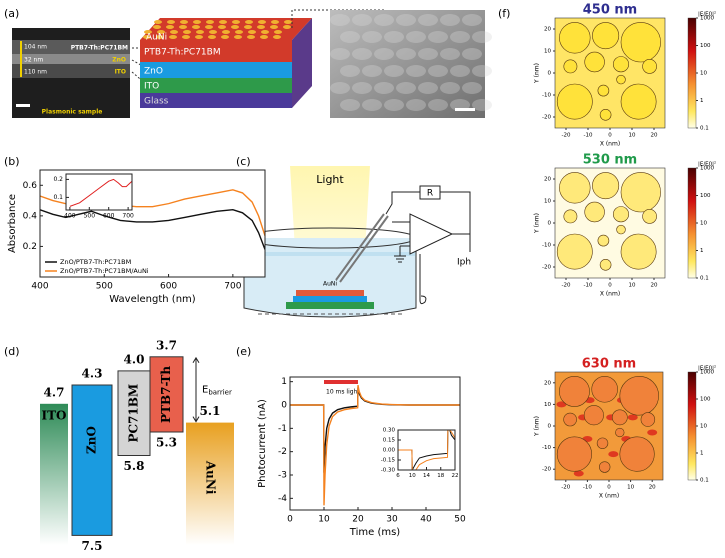 Image resolution: width=725 pixels, height=558 pixels. What do you see at coordinates (109, 216) in the screenshot?
I see `x-tick-label: 600` at bounding box center [109, 216].